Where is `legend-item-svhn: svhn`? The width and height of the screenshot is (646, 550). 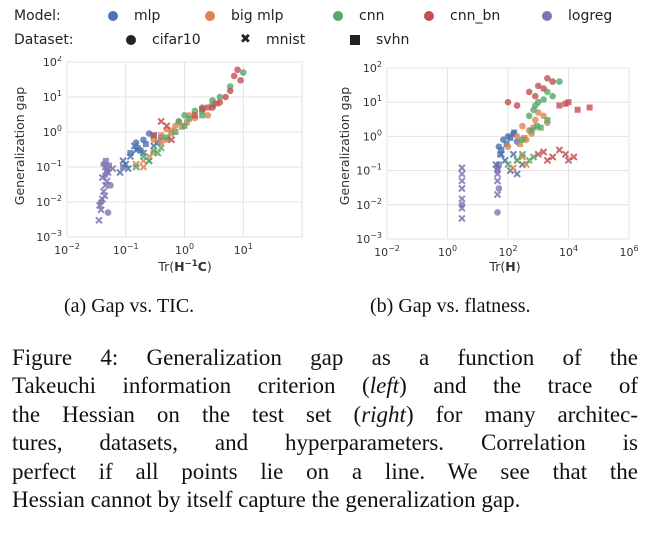
legend-item-svhn: svhn is located at coordinates (379, 40).